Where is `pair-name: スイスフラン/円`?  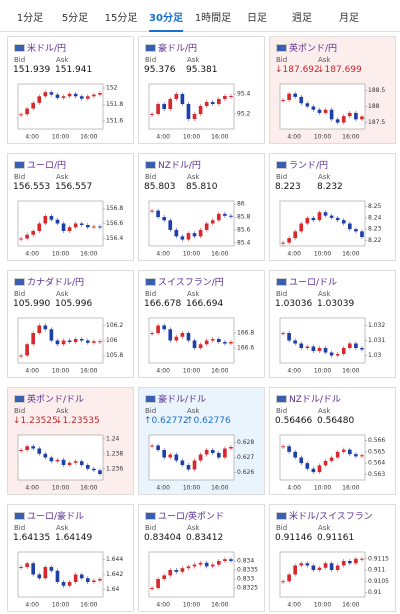
pair-name: スイスフラン/円 is located at coordinates (191, 283).